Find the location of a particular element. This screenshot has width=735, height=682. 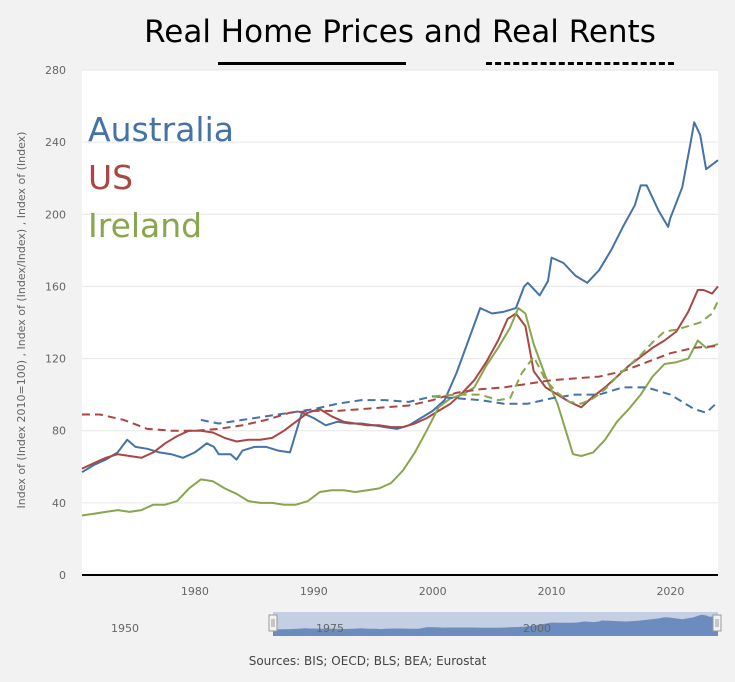

series-line-australia-rents is located at coordinates (459, 405).